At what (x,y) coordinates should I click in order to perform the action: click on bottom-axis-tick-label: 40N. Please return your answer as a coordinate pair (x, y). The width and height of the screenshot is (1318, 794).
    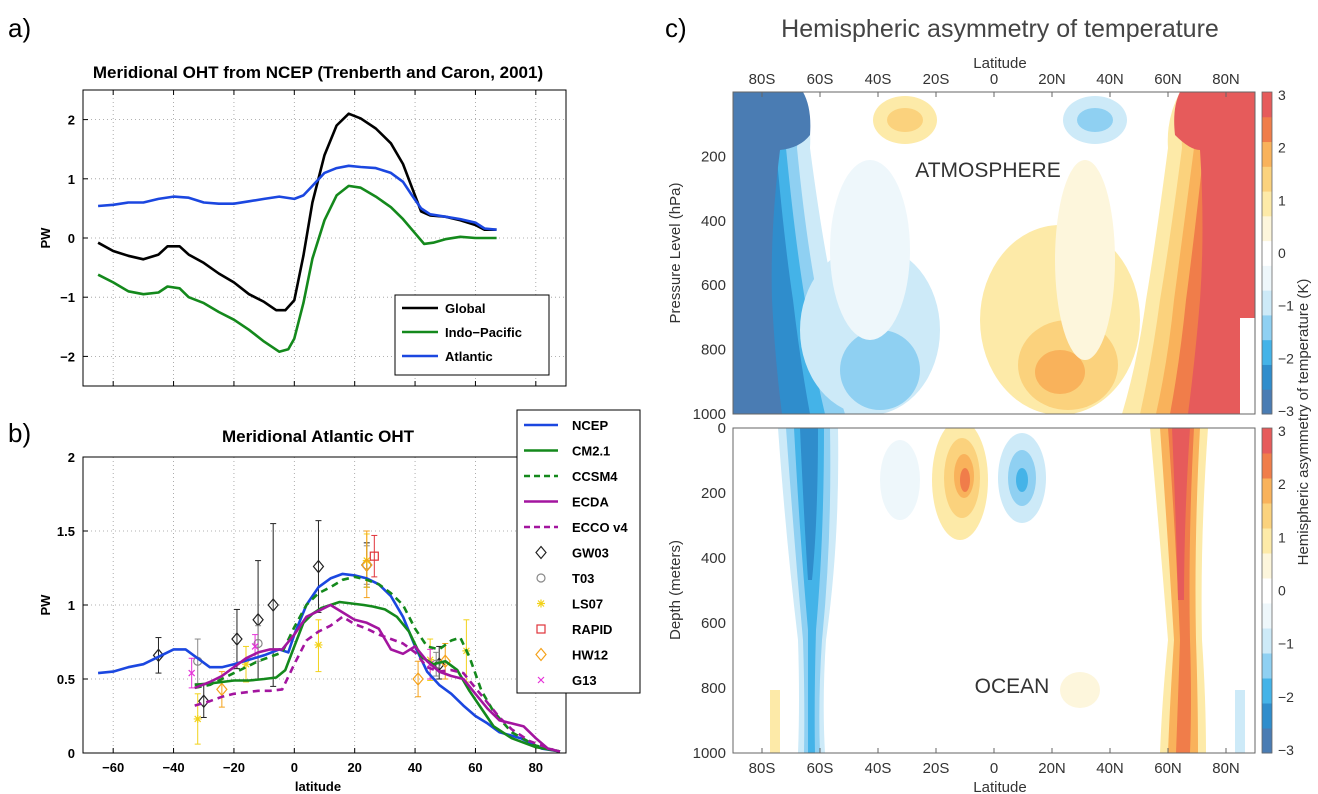
    Looking at the image, I should click on (1110, 768).